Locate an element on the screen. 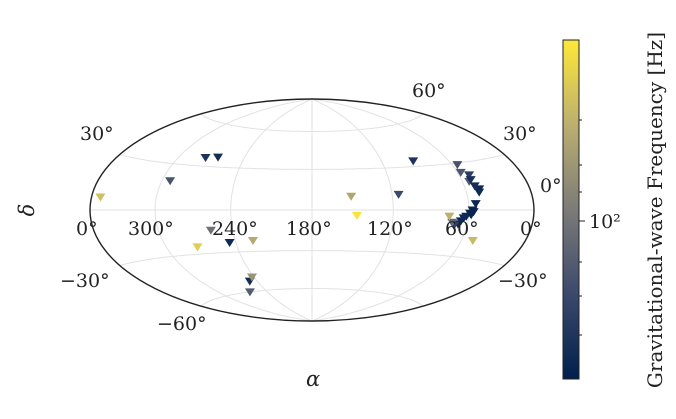 The height and width of the screenshot is (419, 676). y-tick-0: 0° is located at coordinates (551, 186).